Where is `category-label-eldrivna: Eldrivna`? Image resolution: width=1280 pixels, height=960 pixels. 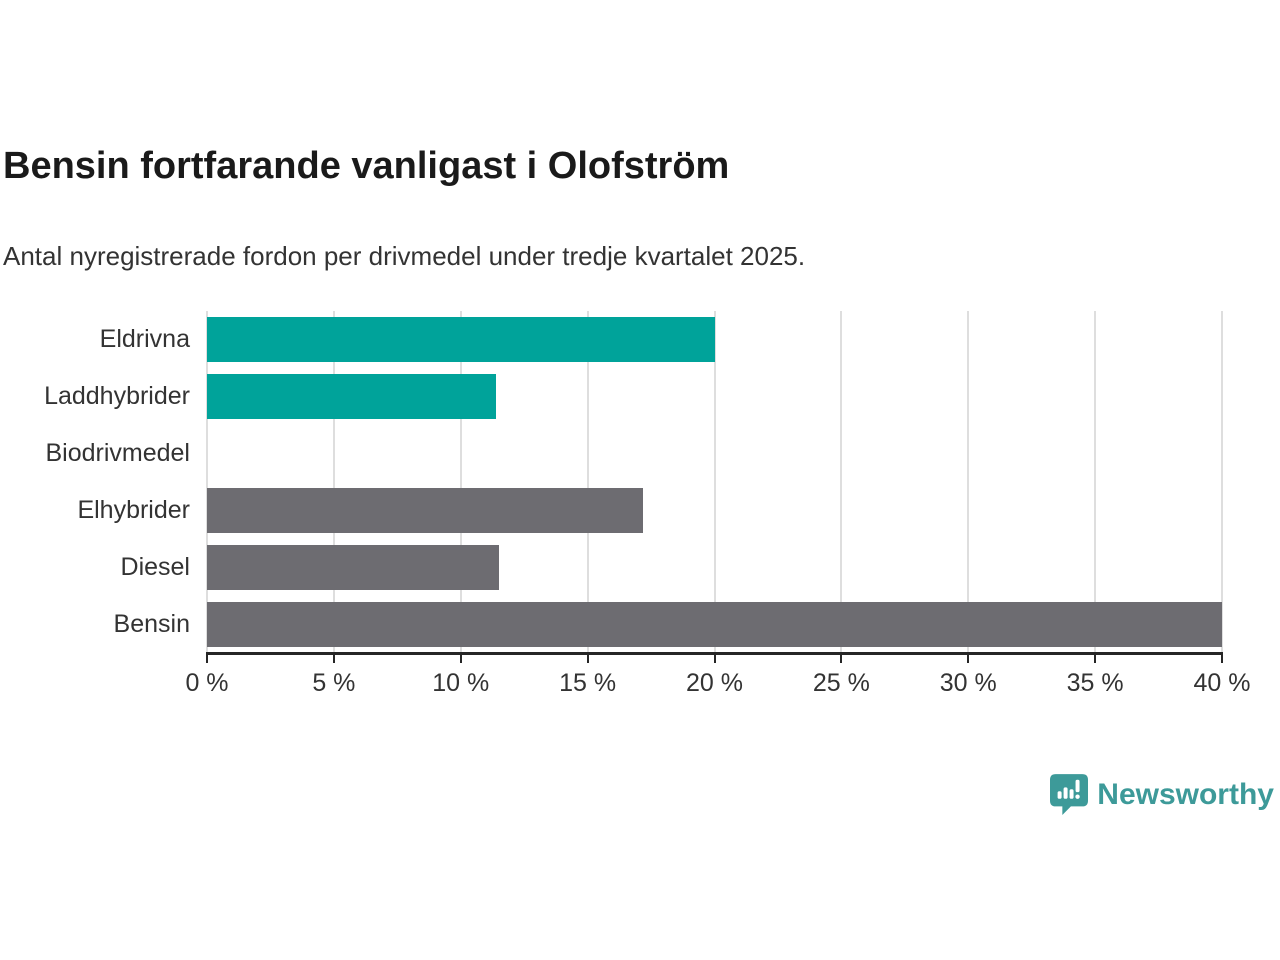 category-label-eldrivna: Eldrivna is located at coordinates (144, 339).